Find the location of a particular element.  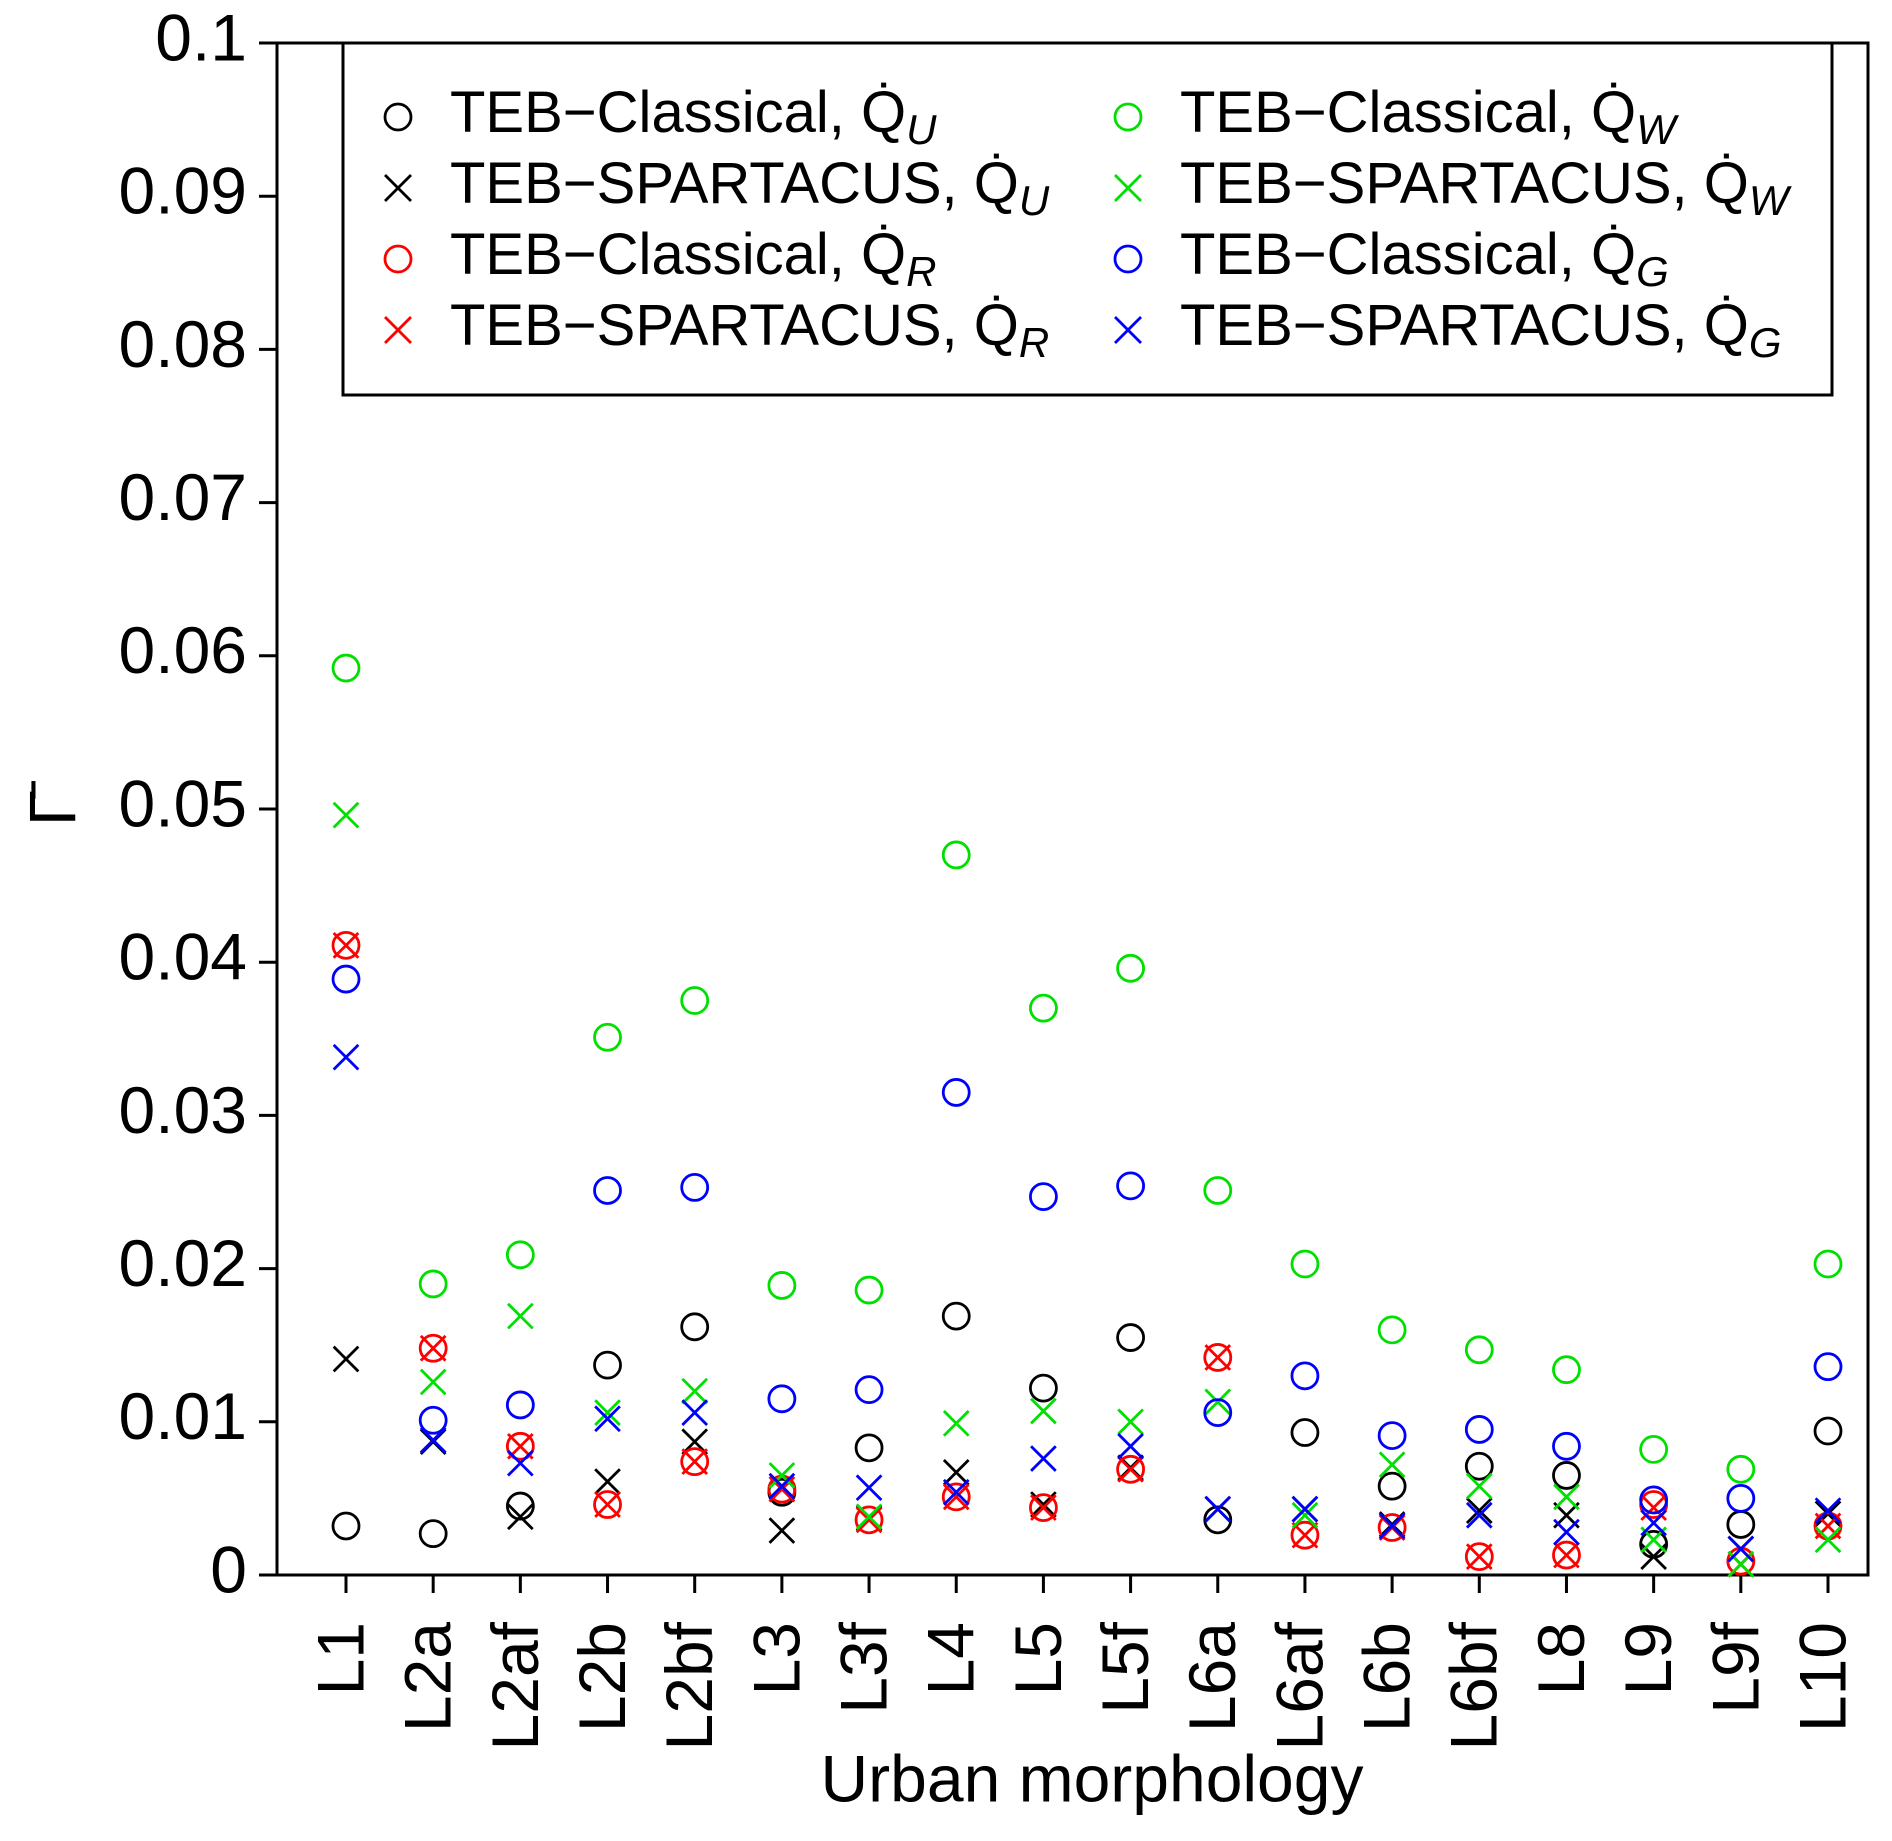

x-tick-label: L9f is located at coordinates (1735, 1667).